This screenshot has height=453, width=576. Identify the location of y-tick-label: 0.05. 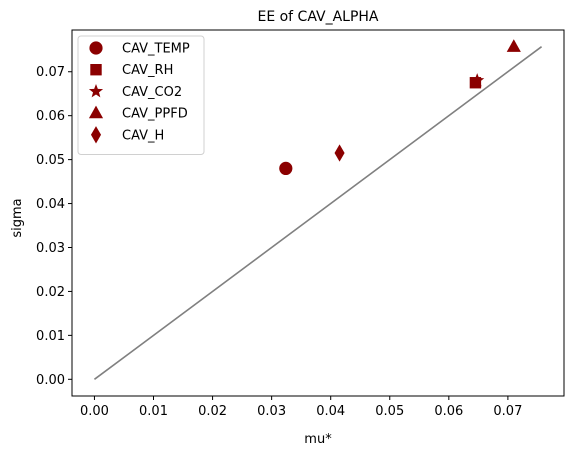
(50, 160).